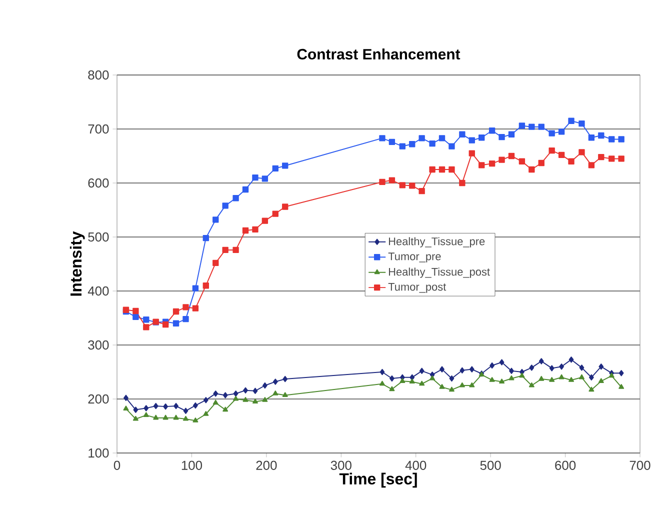 The height and width of the screenshot is (528, 657). I want to click on x-tick-label: 0, so click(117, 465).